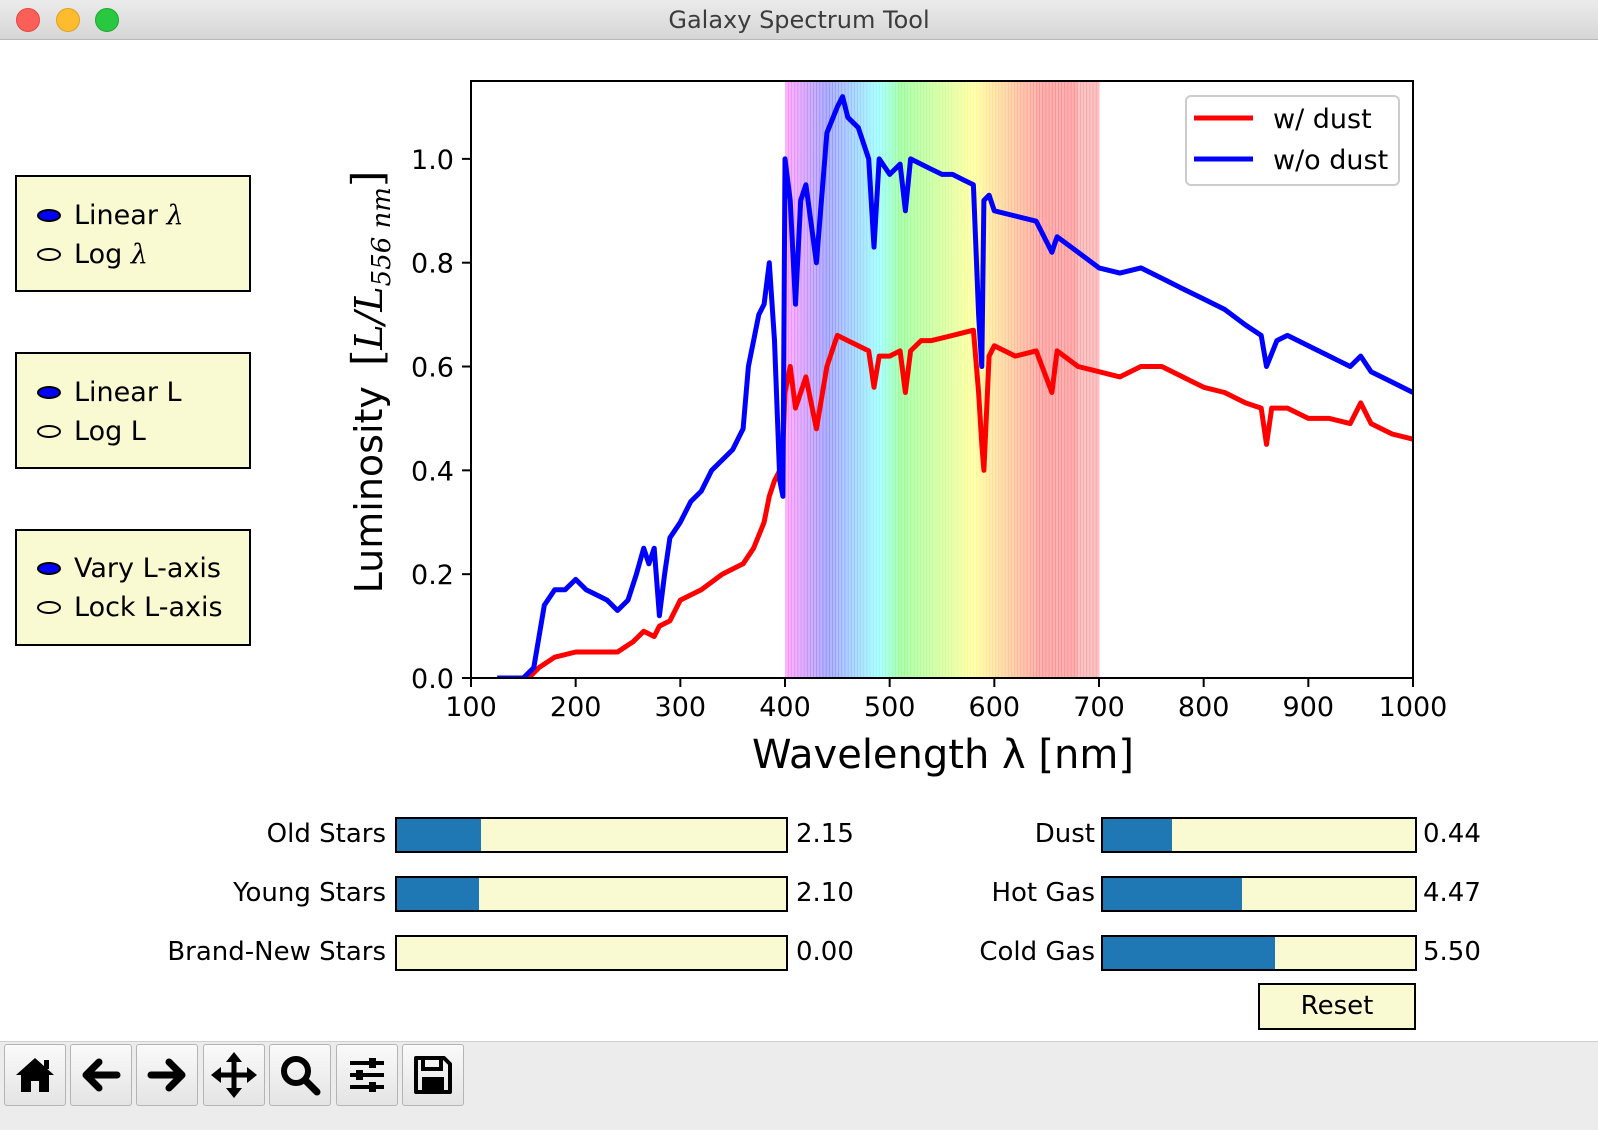  I want to click on slider-cold-gas, so click(1259, 953).